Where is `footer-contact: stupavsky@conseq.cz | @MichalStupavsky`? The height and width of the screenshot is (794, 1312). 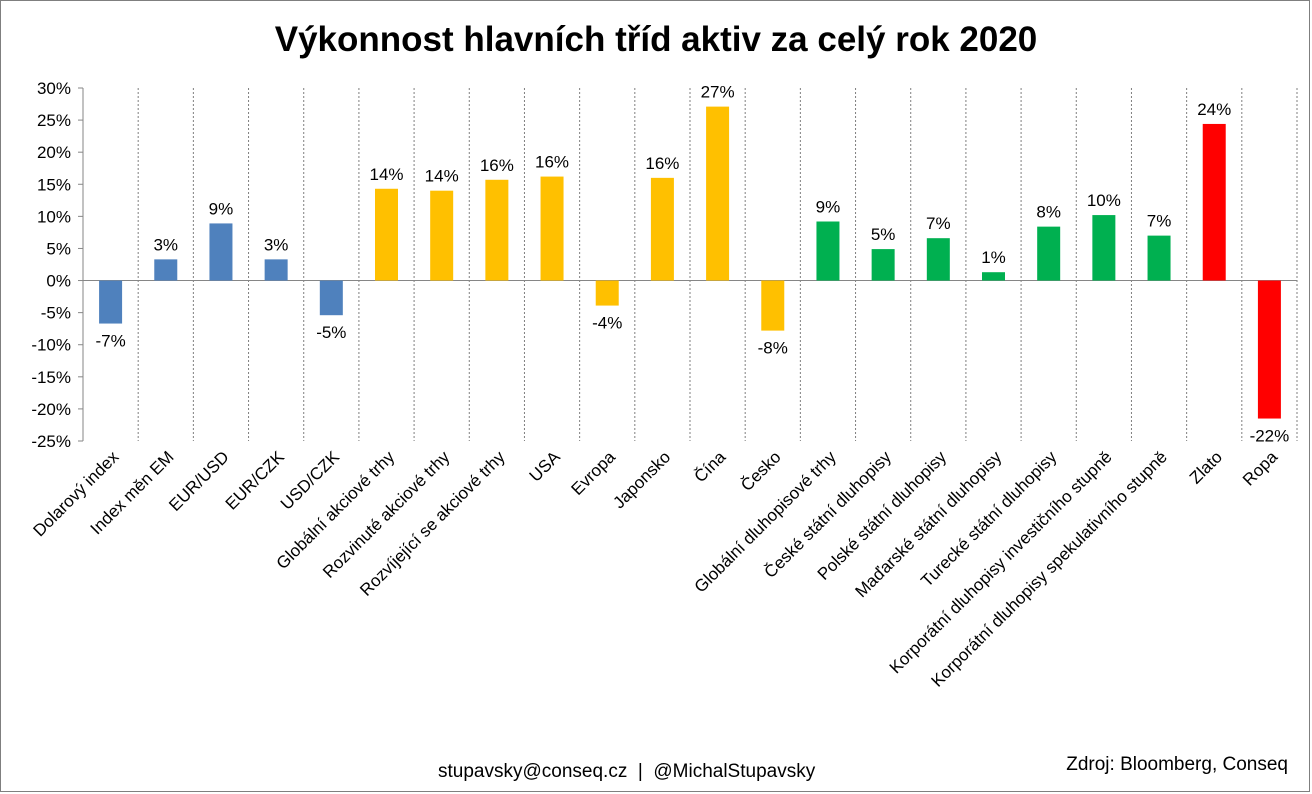 footer-contact: stupavsky@conseq.cz | @MichalStupavsky is located at coordinates (627, 771).